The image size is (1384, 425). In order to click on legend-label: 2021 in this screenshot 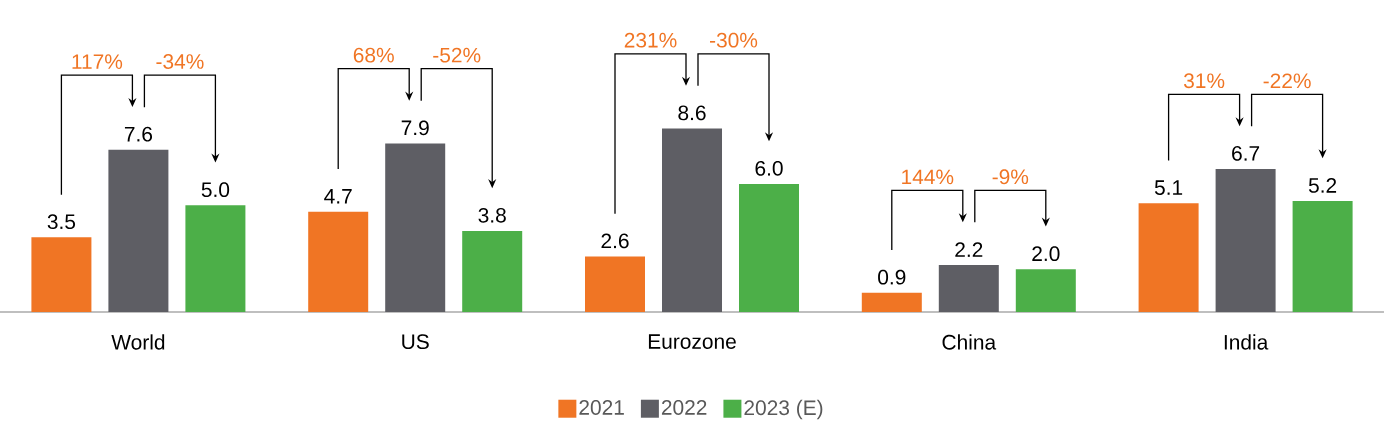, I will do `click(601, 407)`.